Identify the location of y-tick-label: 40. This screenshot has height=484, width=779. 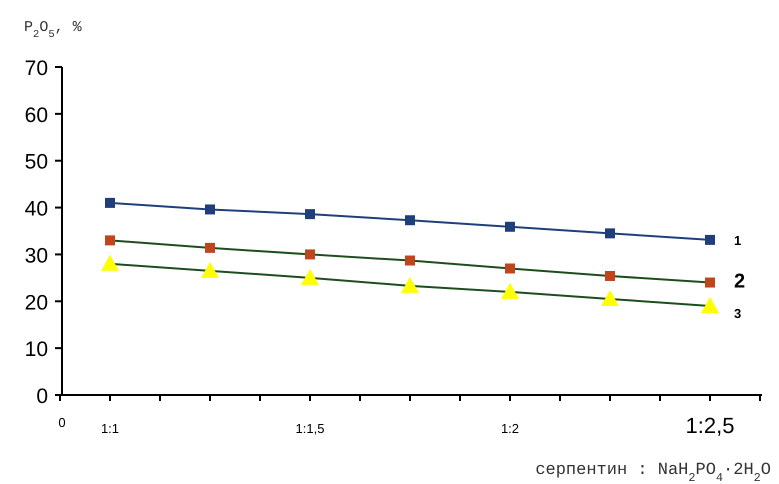
(36, 209).